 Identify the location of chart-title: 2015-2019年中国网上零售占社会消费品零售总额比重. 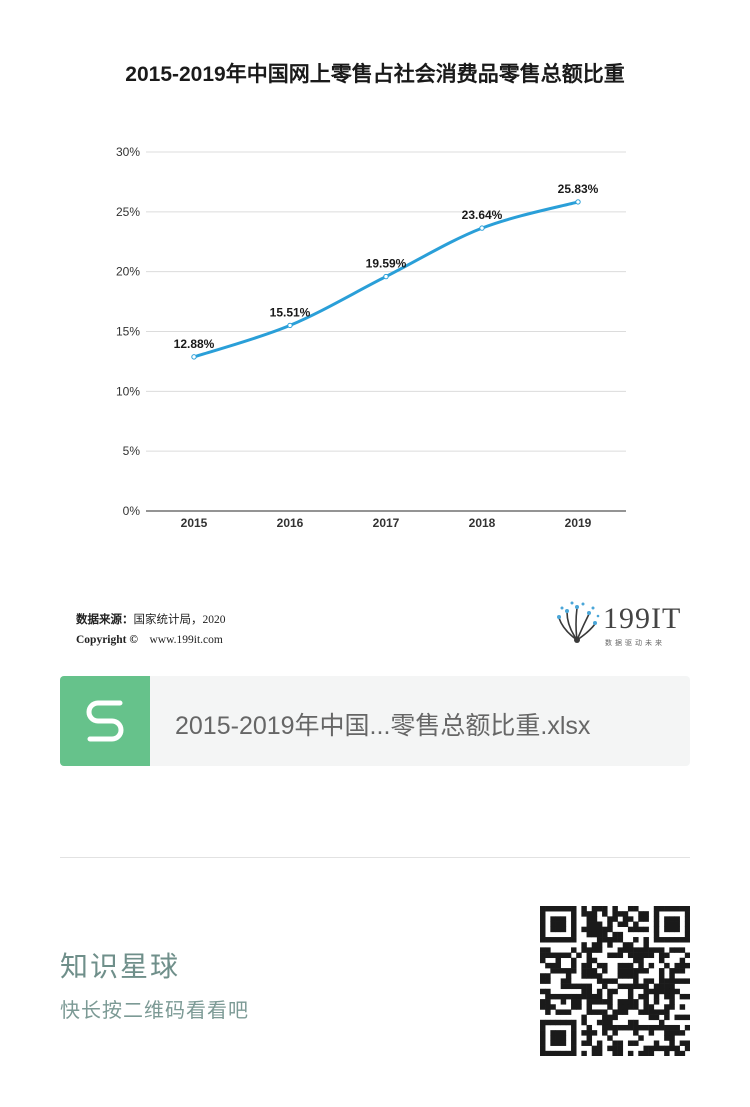
(375, 74).